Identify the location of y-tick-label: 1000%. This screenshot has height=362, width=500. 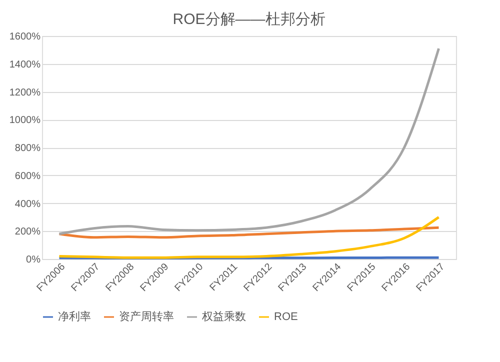
(25, 120).